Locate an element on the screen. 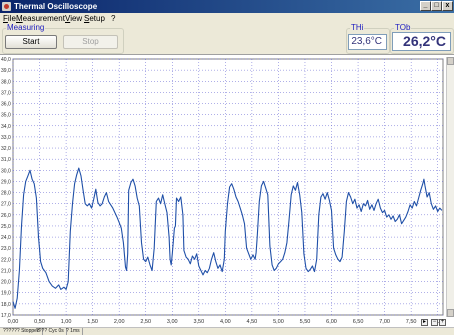  x-tick-label: 2,50 is located at coordinates (145, 322).